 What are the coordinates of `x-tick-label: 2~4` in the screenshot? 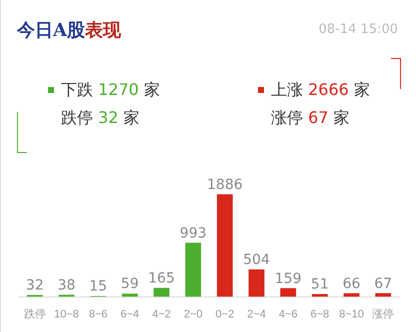 It's located at (256, 314).